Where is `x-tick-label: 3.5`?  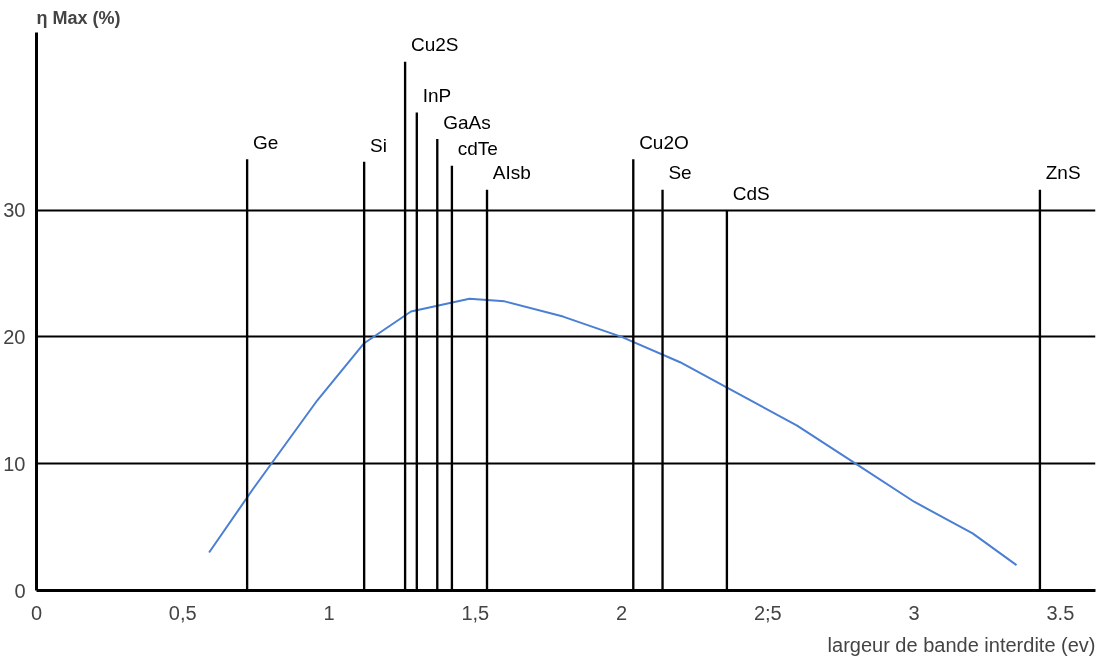 x-tick-label: 3.5 is located at coordinates (1060, 612).